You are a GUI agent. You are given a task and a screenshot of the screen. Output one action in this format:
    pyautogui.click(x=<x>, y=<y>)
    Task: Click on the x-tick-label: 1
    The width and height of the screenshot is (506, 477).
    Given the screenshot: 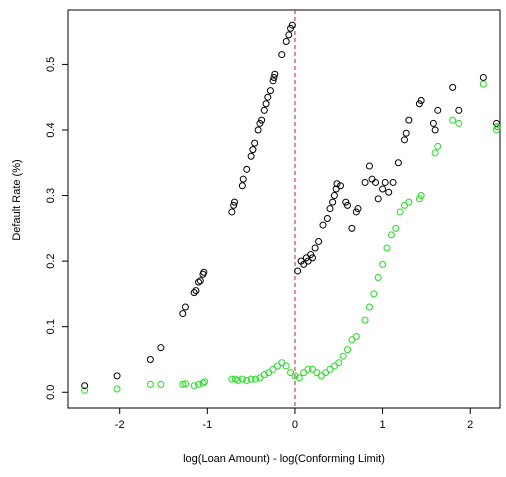 What is the action you would take?
    pyautogui.click(x=383, y=425)
    